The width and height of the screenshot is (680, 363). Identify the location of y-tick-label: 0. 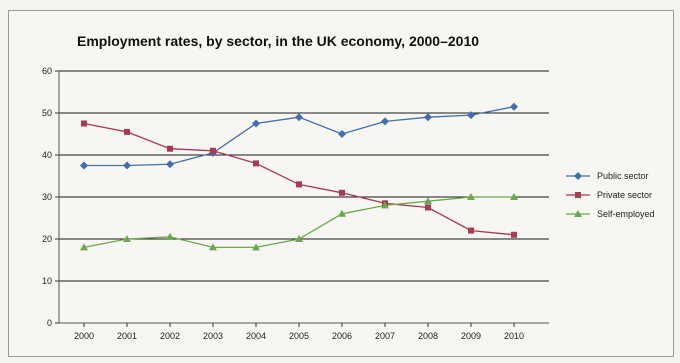
(49, 323).